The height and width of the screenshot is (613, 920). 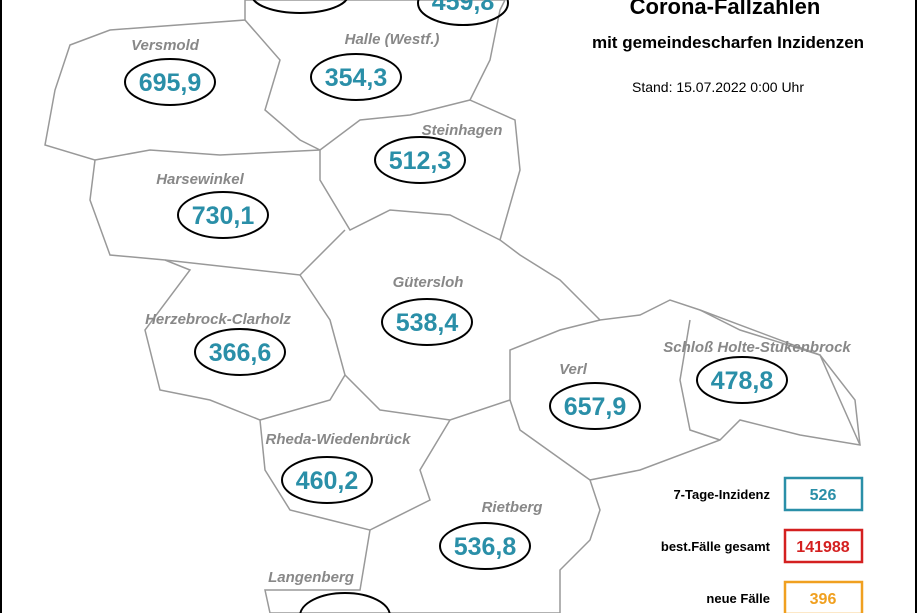 What do you see at coordinates (738, 598) in the screenshot?
I see `legend-label: neue Fälle` at bounding box center [738, 598].